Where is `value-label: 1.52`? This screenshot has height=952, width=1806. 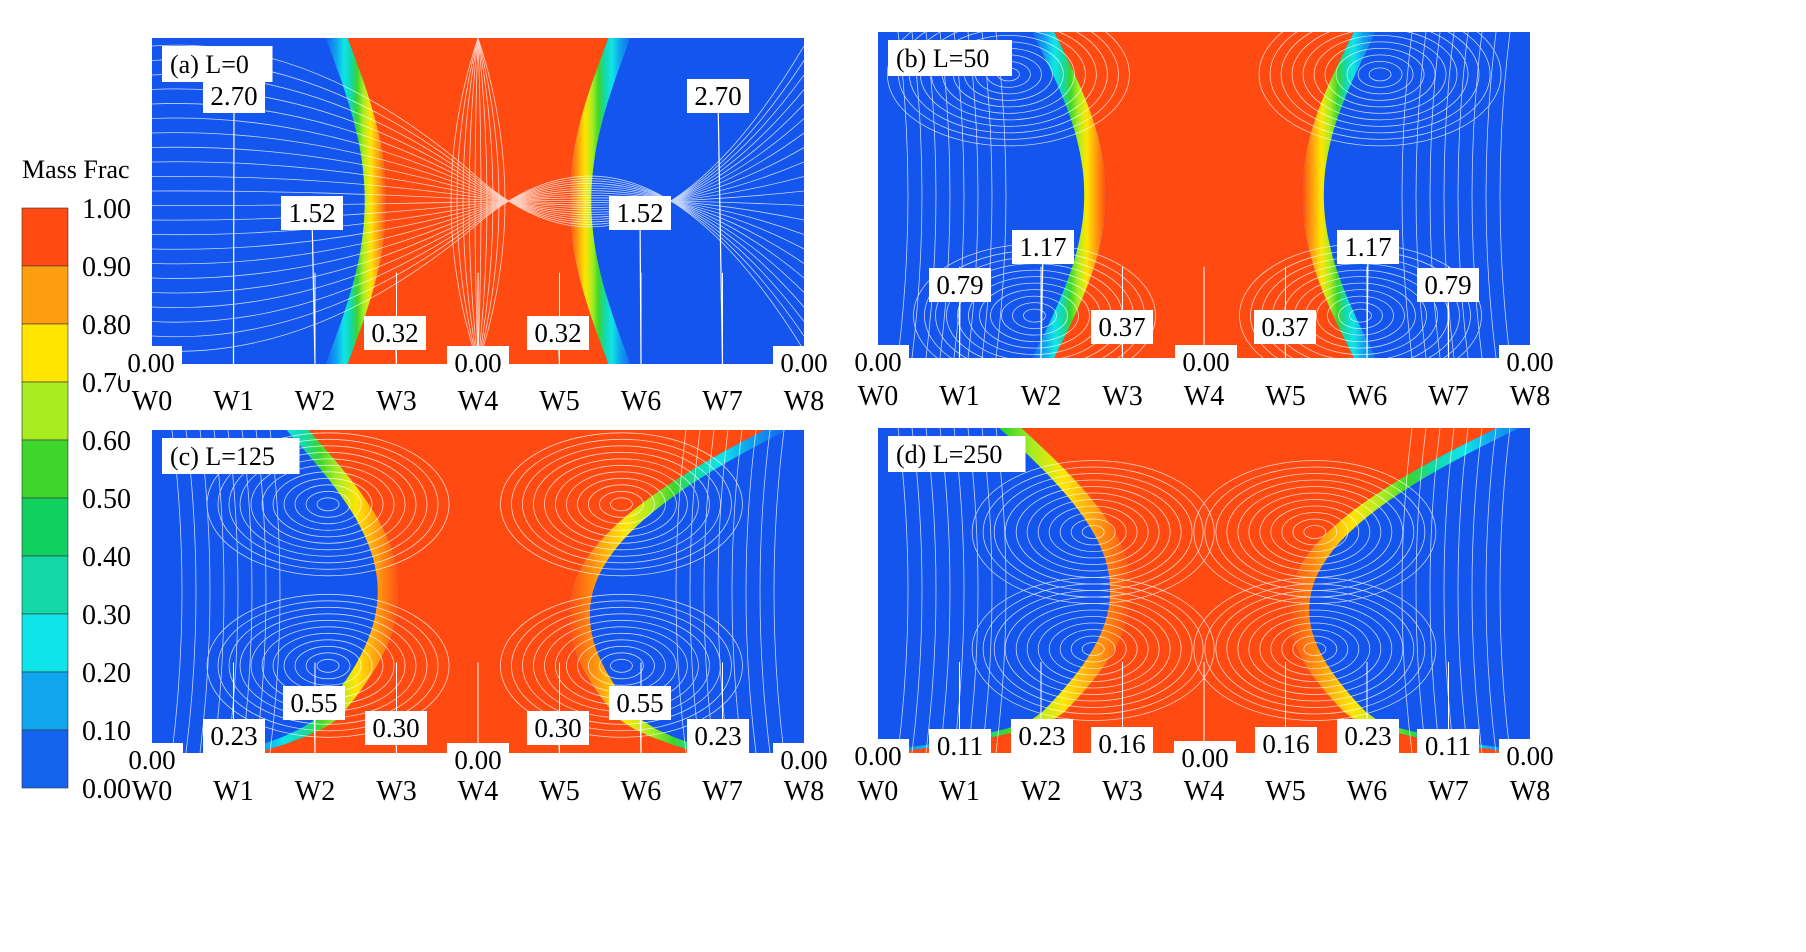
value-label: 1.52 is located at coordinates (311, 213).